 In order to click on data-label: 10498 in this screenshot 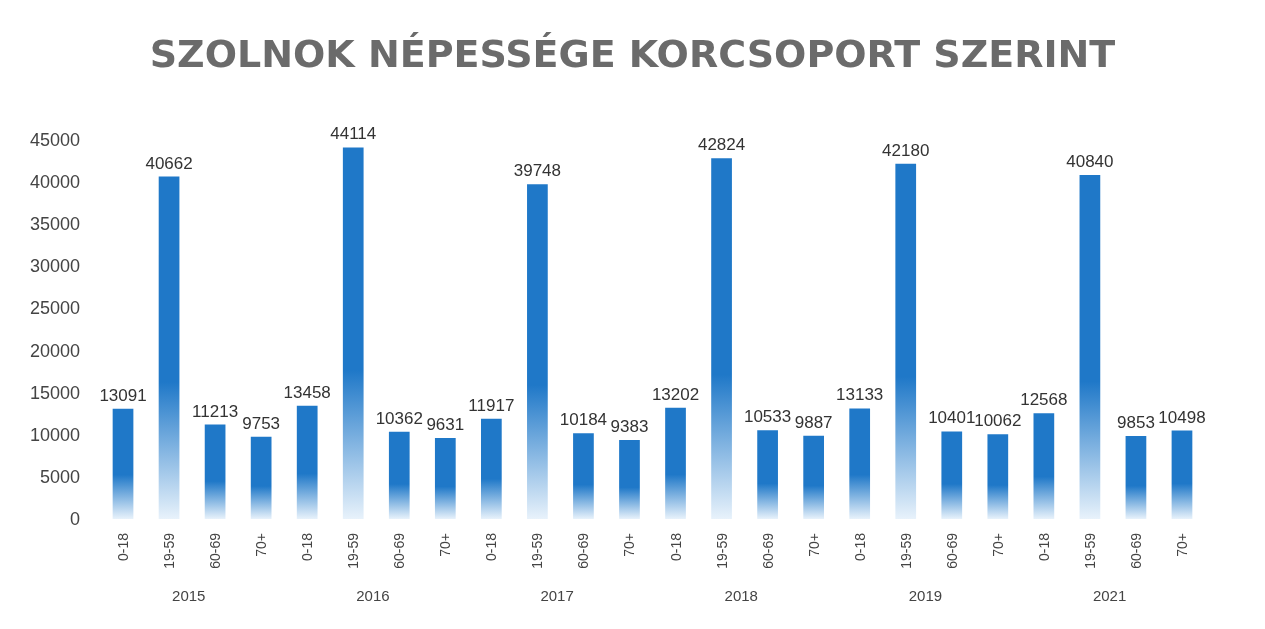, I will do `click(1182, 417)`.